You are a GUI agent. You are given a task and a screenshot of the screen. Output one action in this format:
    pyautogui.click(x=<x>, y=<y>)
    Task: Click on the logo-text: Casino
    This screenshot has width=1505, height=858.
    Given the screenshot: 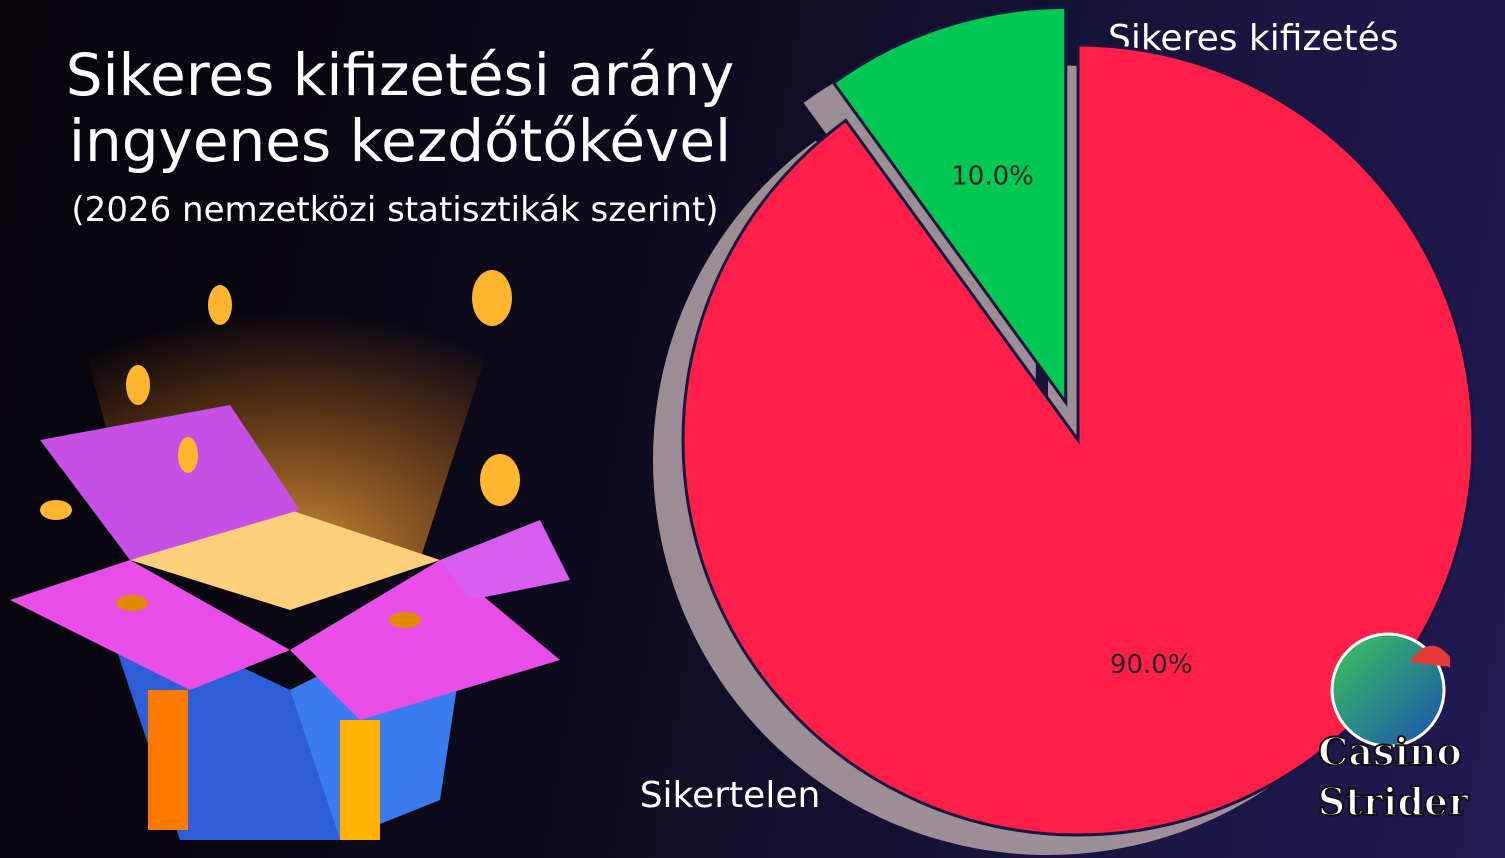 What is the action you would take?
    pyautogui.click(x=1390, y=751)
    